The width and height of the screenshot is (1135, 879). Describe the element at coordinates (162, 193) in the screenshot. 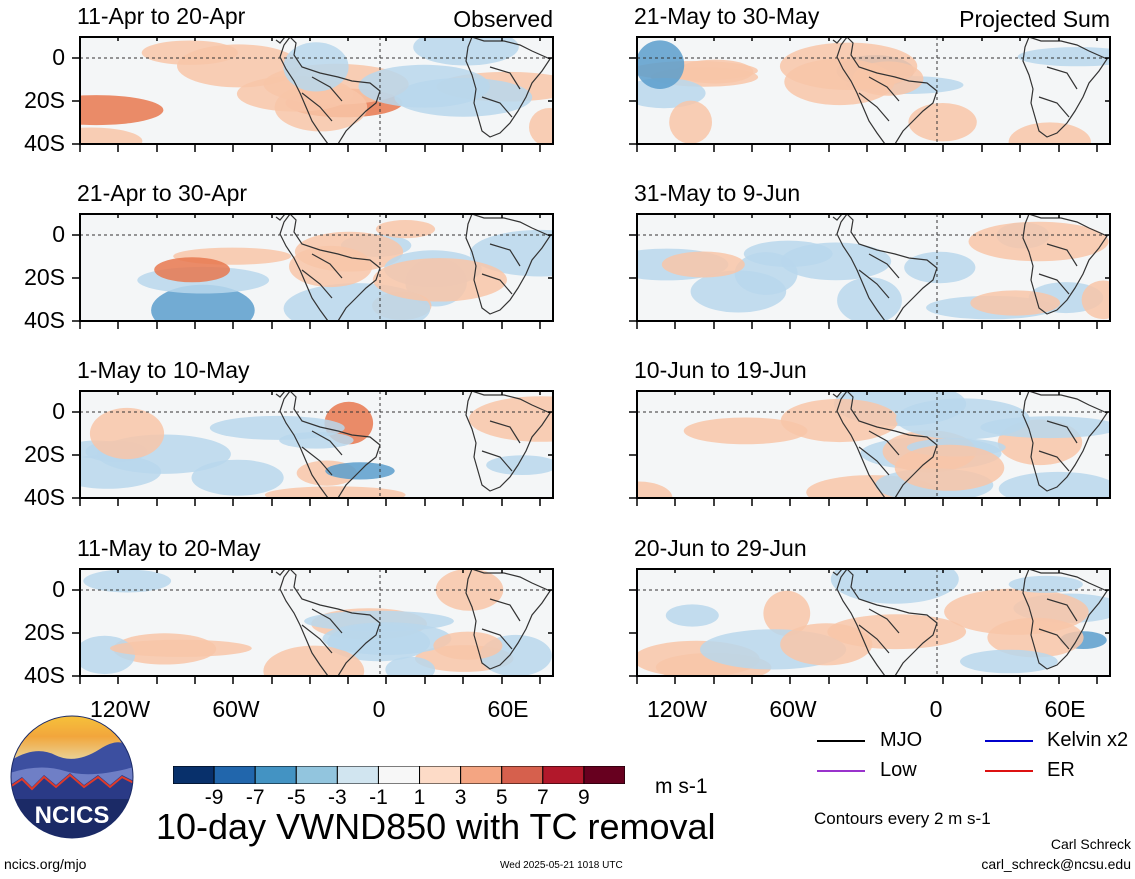

I see `panel-title: 21-Apr to 30-Apr` at that location.